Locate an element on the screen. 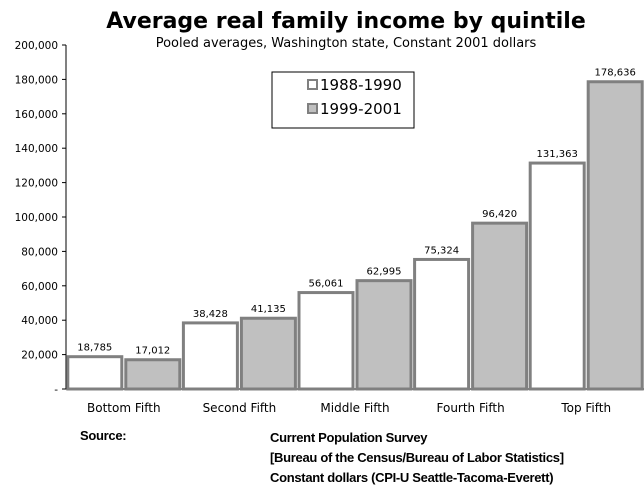 This screenshot has height=494, width=644. y-tick-label: 120,000 is located at coordinates (36, 184).